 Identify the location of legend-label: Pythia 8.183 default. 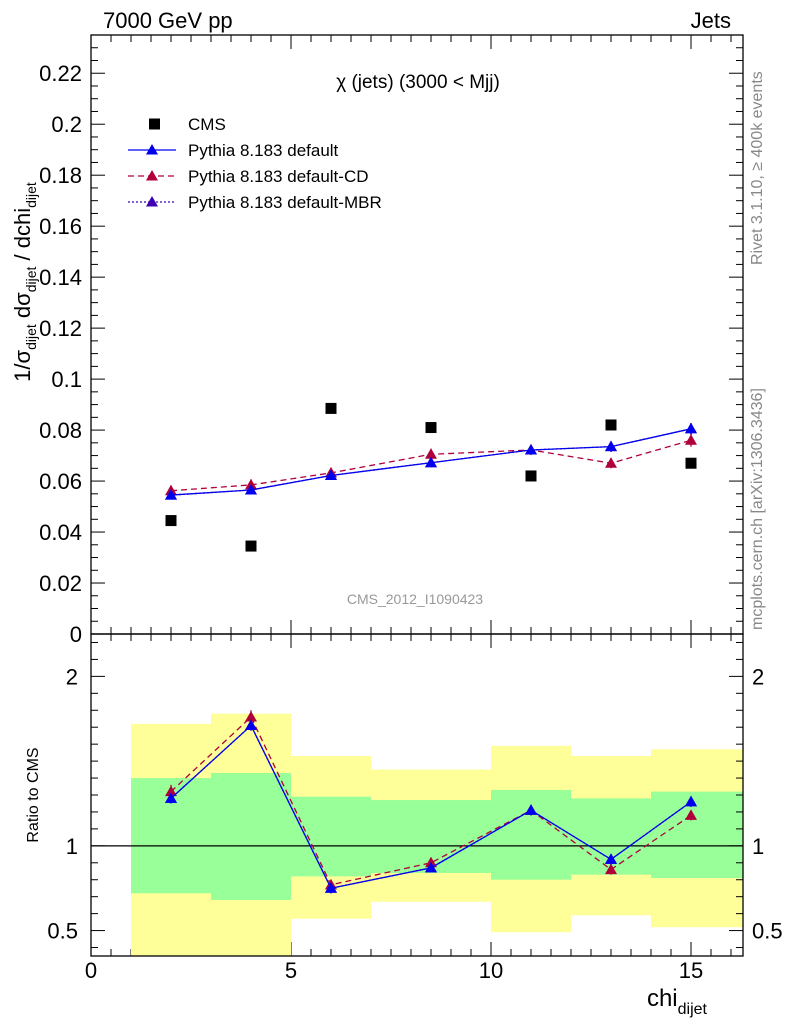
(263, 150).